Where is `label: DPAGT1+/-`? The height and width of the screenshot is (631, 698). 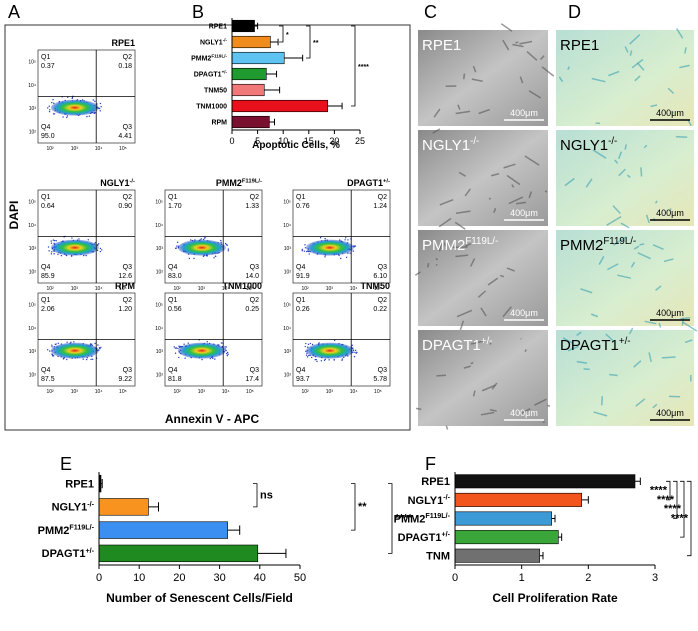
label: DPAGT1+/- is located at coordinates (424, 537).